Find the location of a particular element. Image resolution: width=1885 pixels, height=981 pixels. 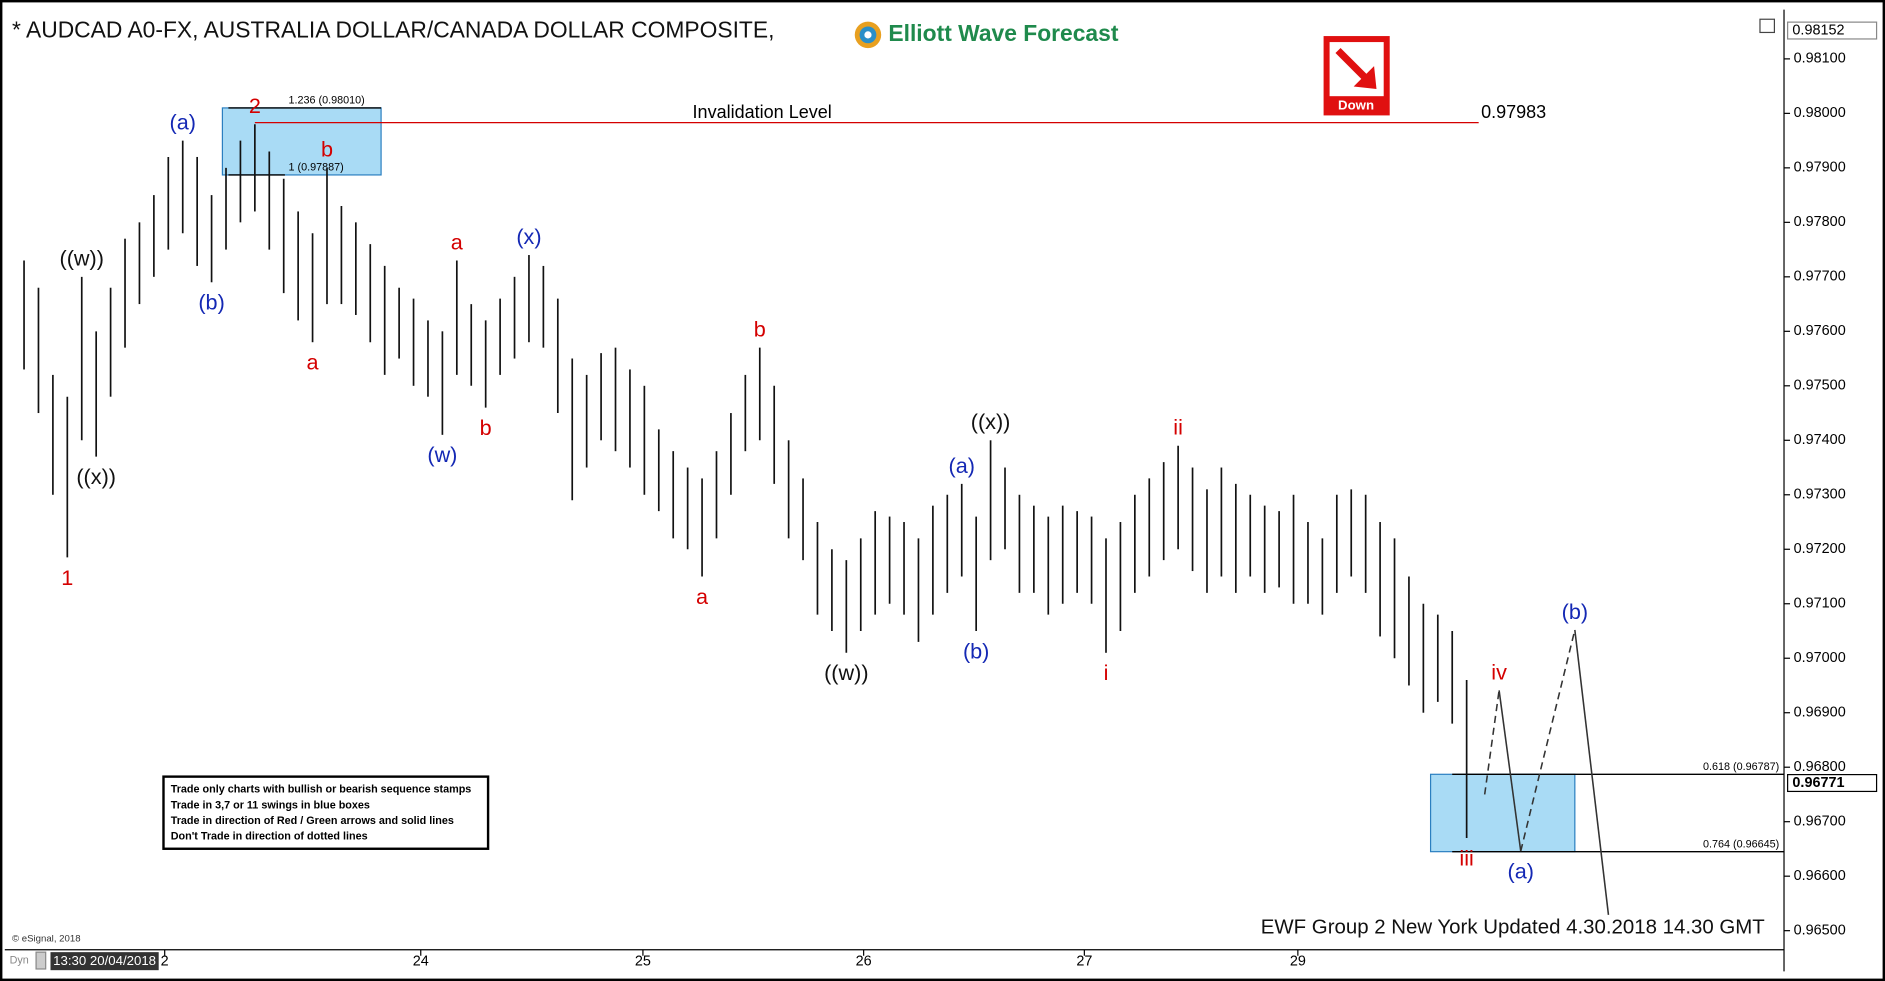

y-tick-label: 0.97800 is located at coordinates (1820, 222).